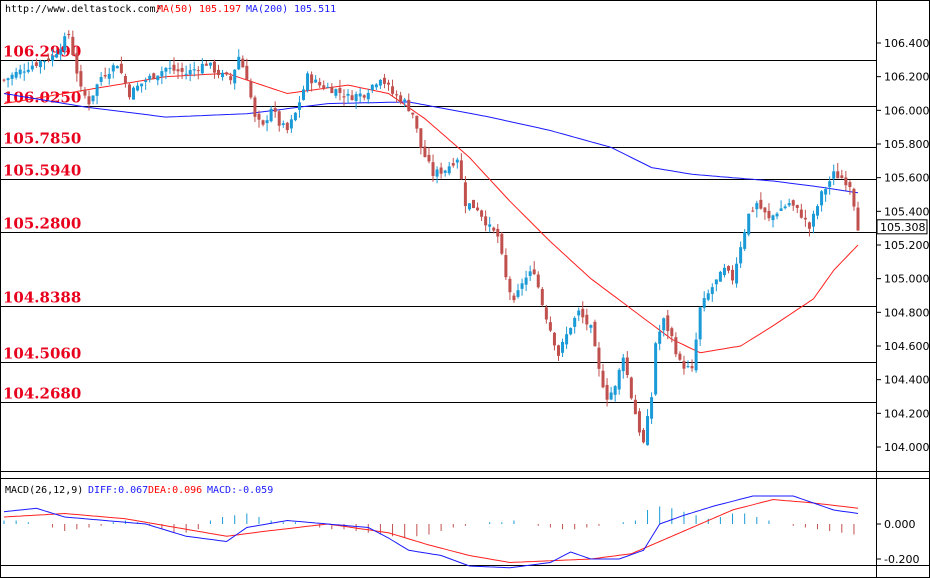  Describe the element at coordinates (267, 9) in the screenshot. I see `header-ma200-label: MA(200)` at that location.